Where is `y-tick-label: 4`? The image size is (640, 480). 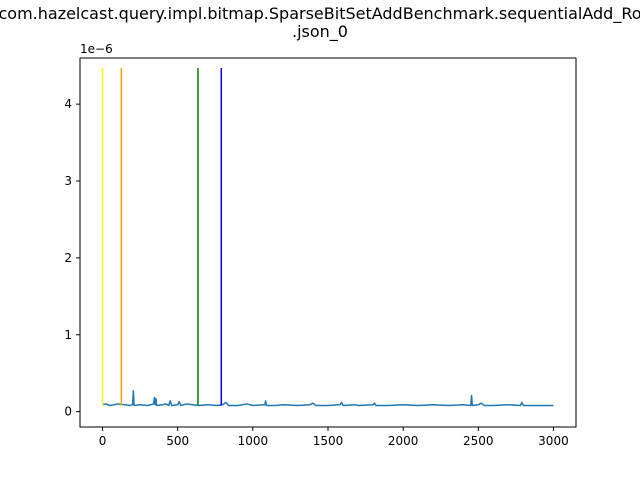 y-tick-label: 4 is located at coordinates (68, 104).